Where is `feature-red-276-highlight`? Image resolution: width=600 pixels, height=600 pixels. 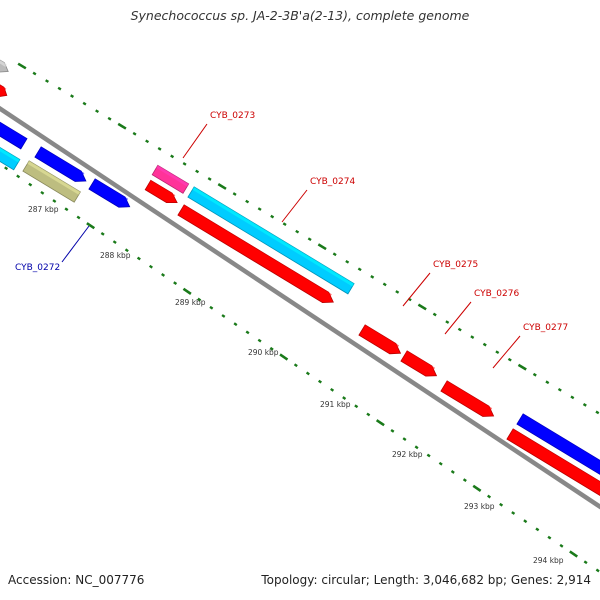 feature-red-276-highlight is located at coordinates (420, 360).